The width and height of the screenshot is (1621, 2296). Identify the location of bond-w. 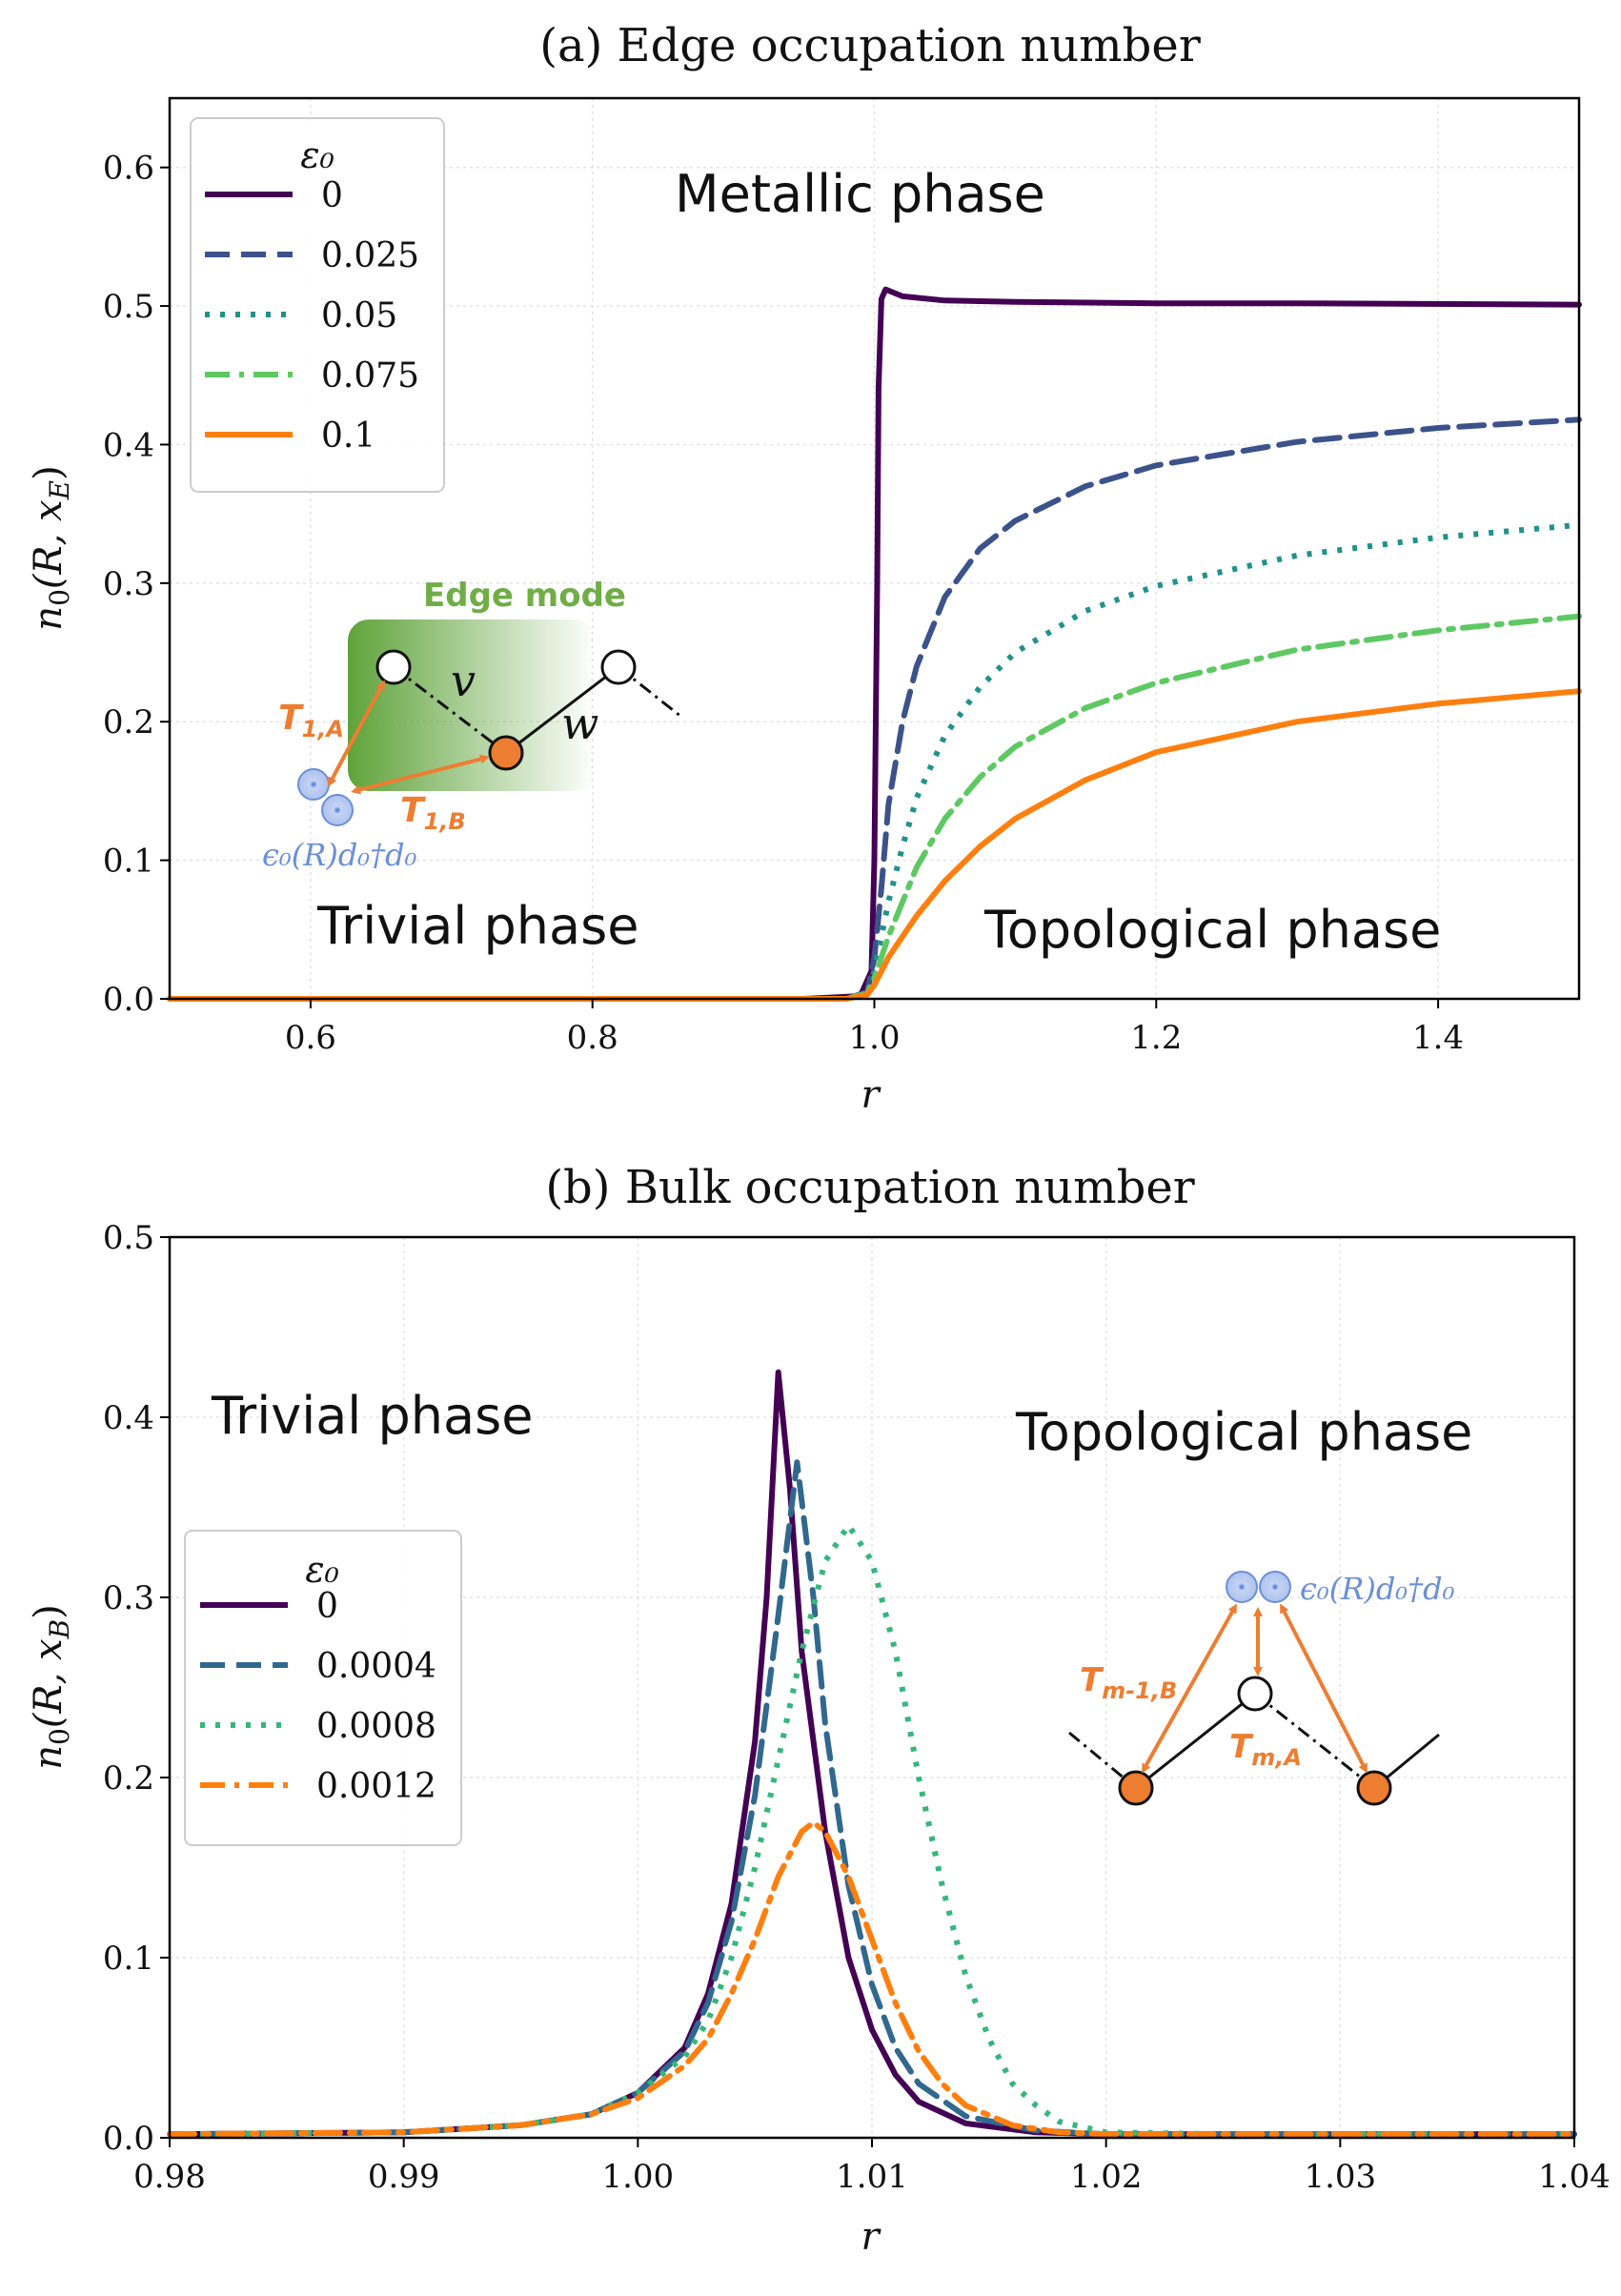
(562, 710).